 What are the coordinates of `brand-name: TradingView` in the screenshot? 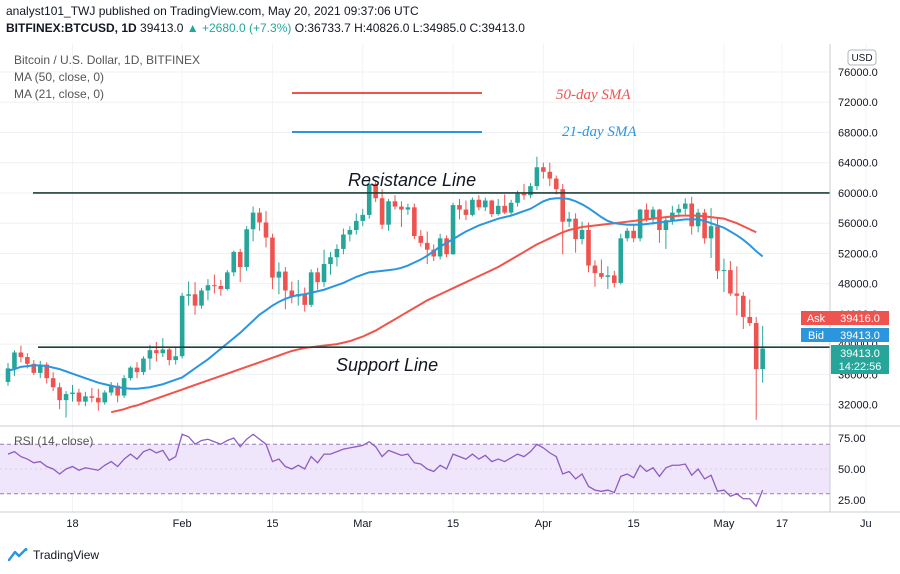 It's located at (66, 555).